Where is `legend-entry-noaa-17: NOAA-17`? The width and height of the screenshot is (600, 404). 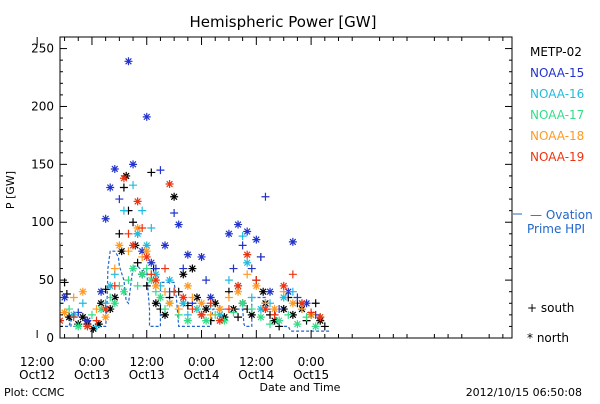
legend-entry-noaa-17: NOAA-17 is located at coordinates (557, 115).